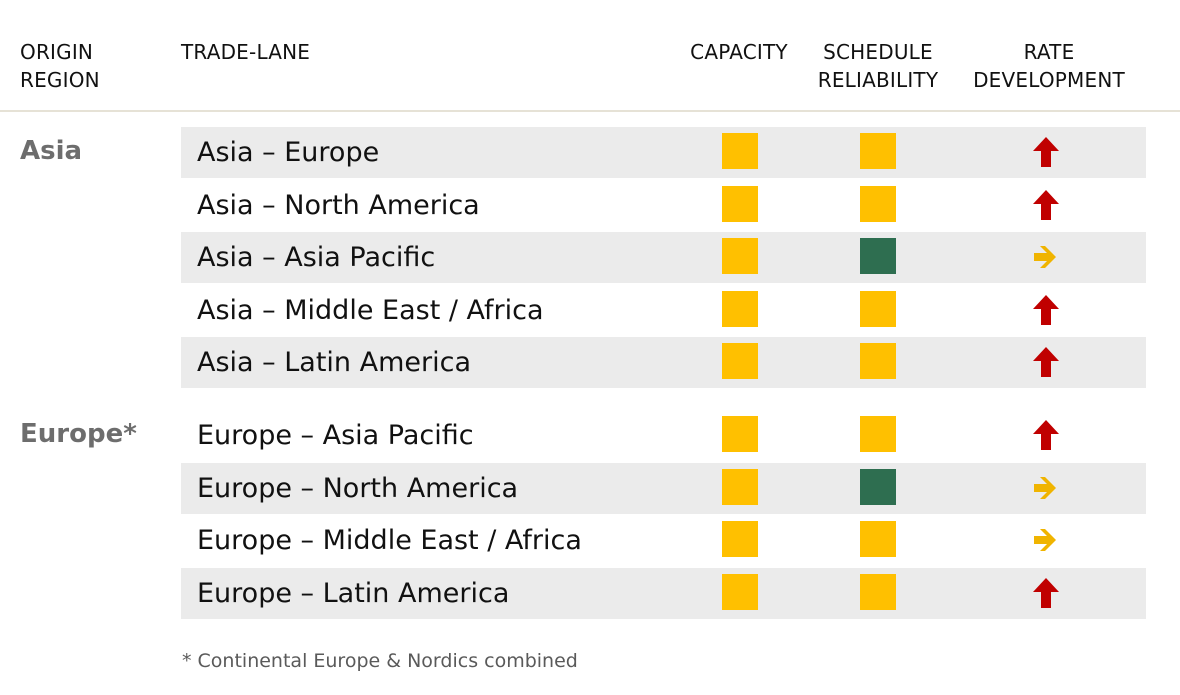 The height and width of the screenshot is (695, 1180). What do you see at coordinates (288, 152) in the screenshot?
I see `trade-lane-label: Asia – Europe` at bounding box center [288, 152].